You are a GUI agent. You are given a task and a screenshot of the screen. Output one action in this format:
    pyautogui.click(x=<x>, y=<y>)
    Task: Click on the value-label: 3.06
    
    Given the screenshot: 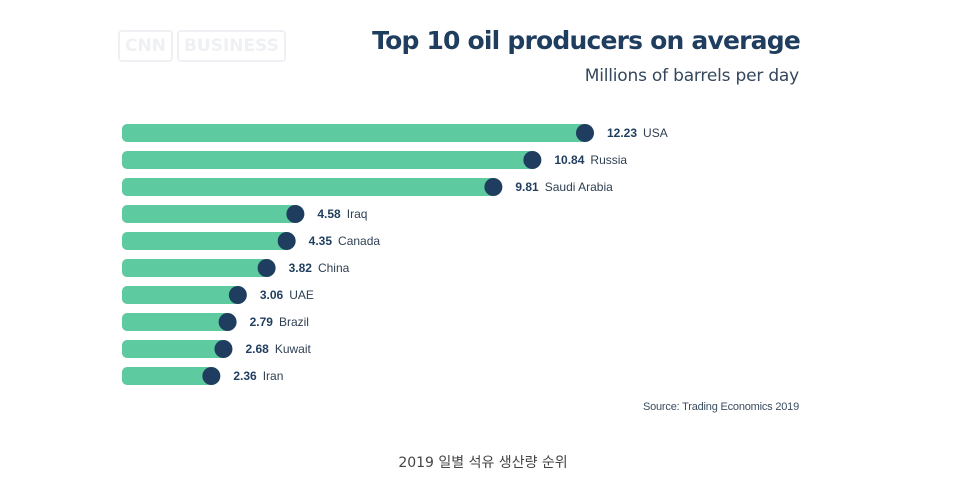 What is the action you would take?
    pyautogui.click(x=272, y=295)
    